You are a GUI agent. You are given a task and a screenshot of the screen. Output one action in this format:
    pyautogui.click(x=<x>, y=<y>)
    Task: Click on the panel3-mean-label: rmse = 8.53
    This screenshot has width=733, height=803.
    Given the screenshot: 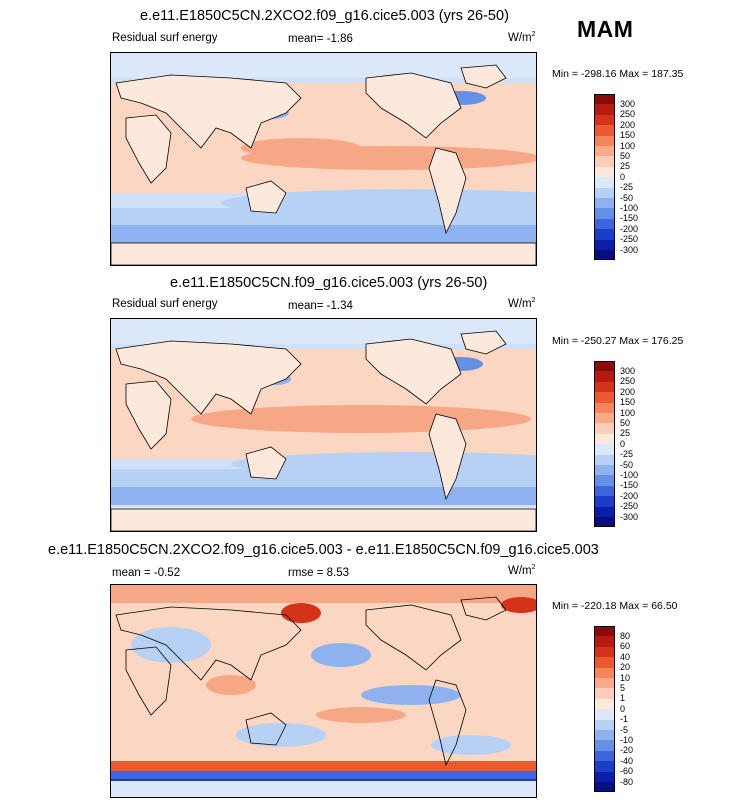 What is the action you would take?
    pyautogui.click(x=319, y=573)
    